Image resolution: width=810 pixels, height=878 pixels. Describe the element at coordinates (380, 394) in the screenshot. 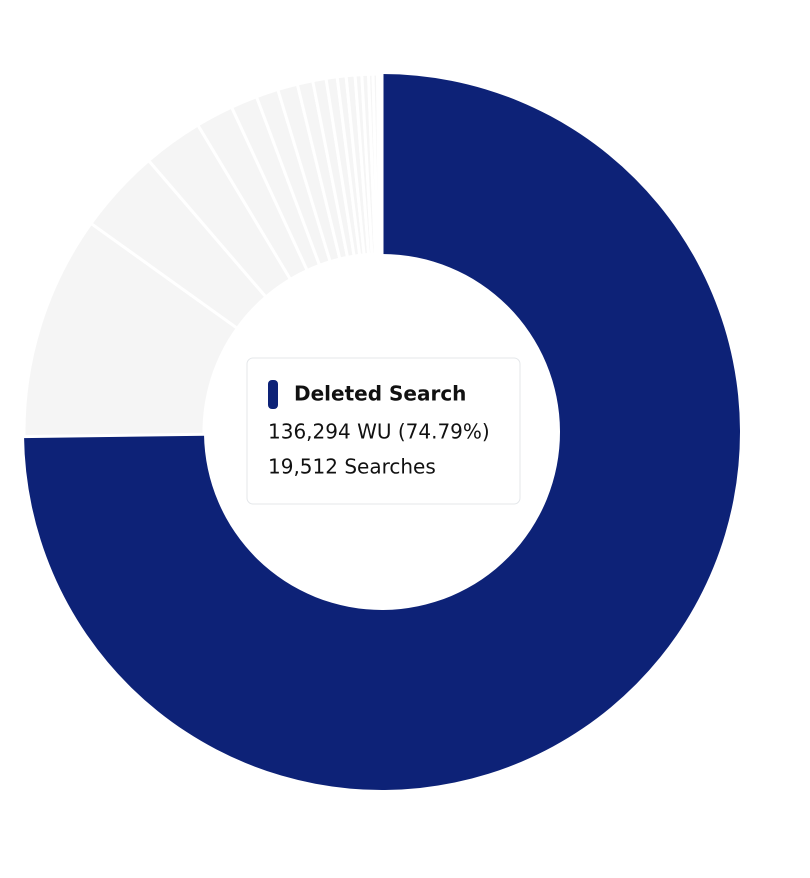

I see `tooltip-title: Deleted Search` at that location.